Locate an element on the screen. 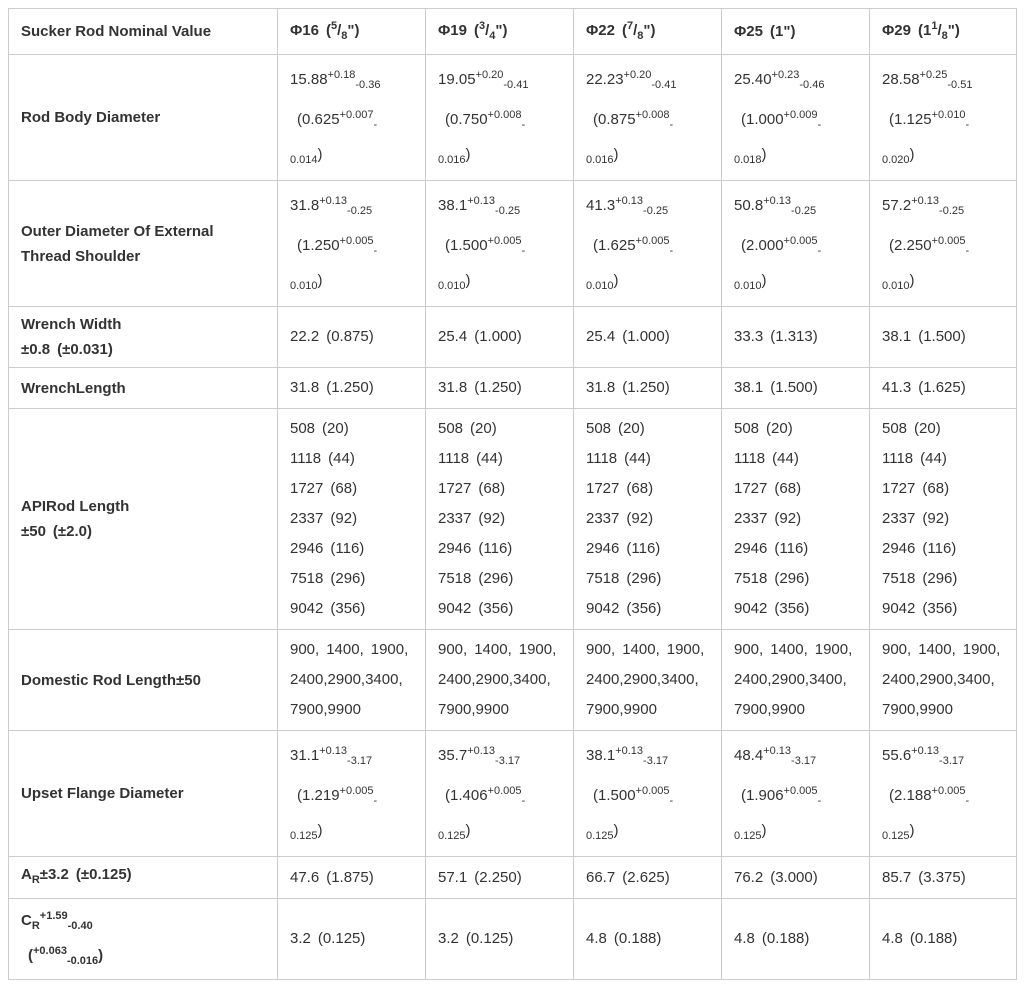 The height and width of the screenshot is (988, 1024). cell-line: (0.625+0.007-0.014) is located at coordinates (334, 137).